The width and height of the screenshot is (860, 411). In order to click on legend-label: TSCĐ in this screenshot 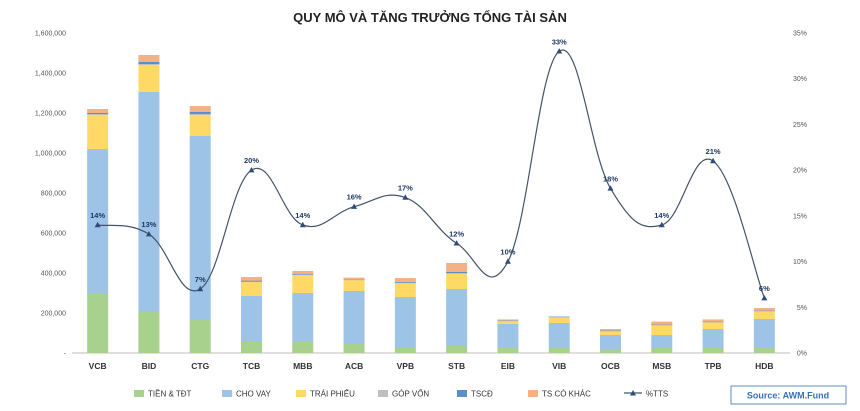, I will do `click(482, 394)`.